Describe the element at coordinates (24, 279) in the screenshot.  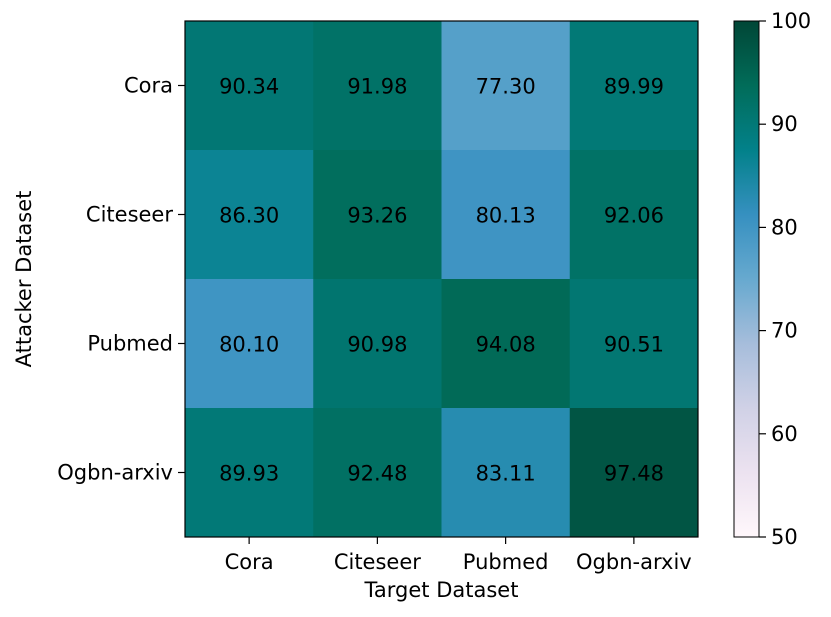
I see `y-axis-label: Attacker Dataset` at that location.